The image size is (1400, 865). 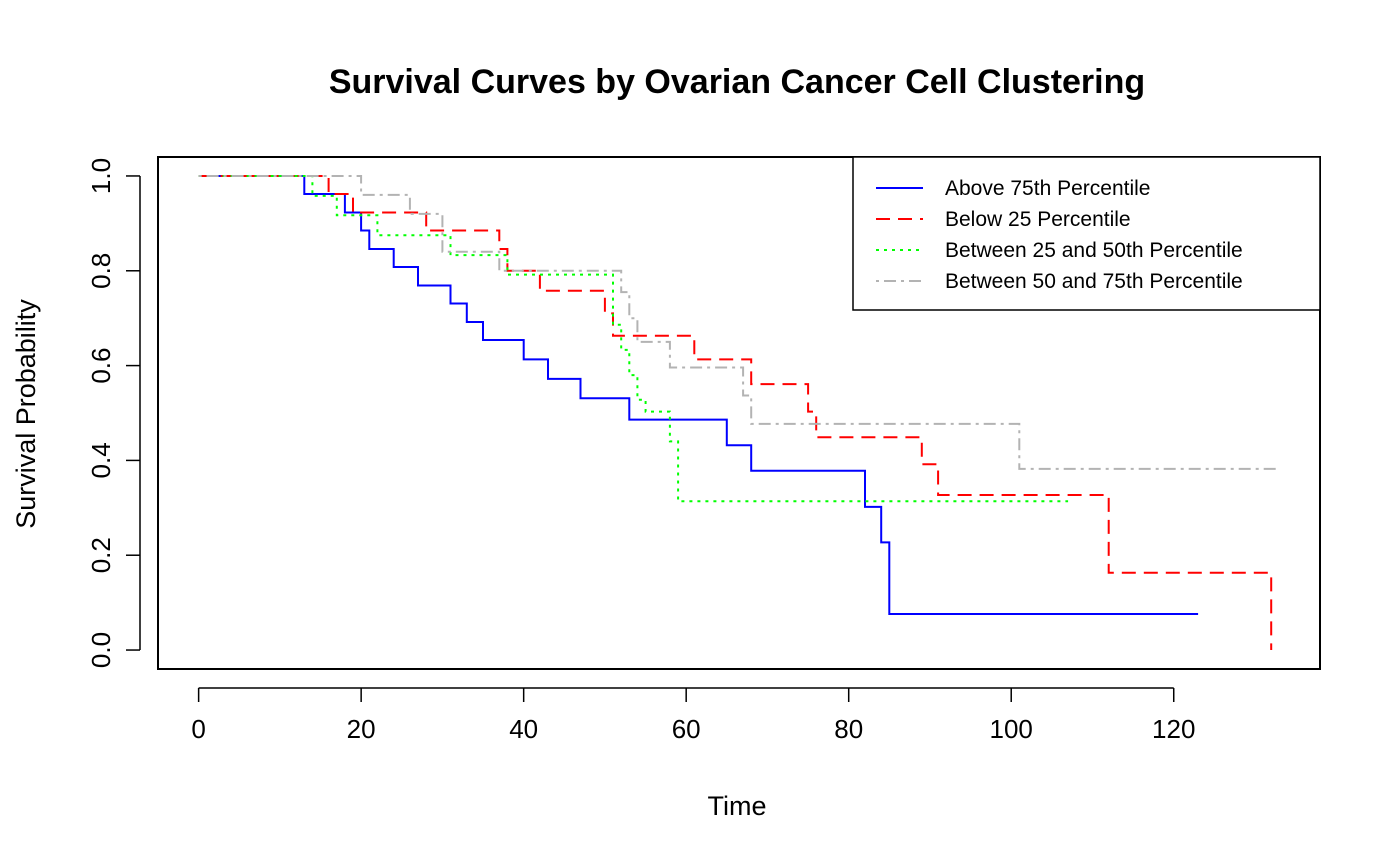 I want to click on x-tick-label: 60, so click(x=686, y=729).